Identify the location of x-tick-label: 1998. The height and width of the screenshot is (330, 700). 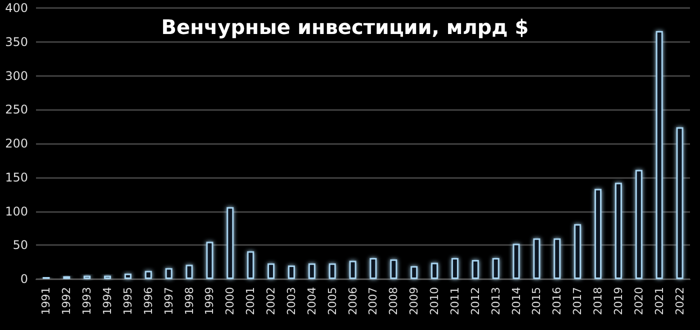
(189, 301).